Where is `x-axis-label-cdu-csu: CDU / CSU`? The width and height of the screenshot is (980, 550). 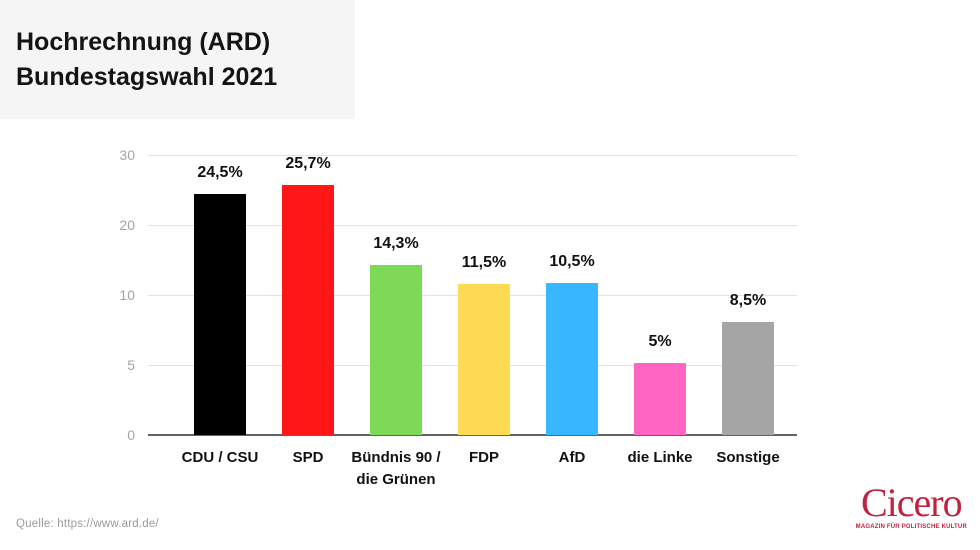 x-axis-label-cdu-csu: CDU / CSU is located at coordinates (220, 458).